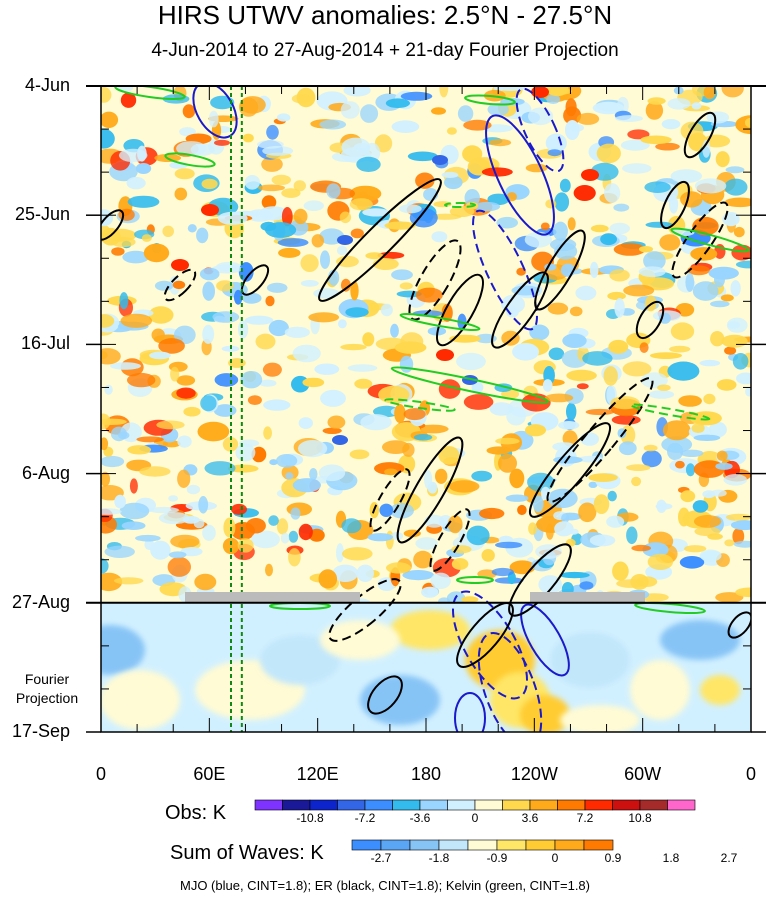  Describe the element at coordinates (439, 858) in the screenshot. I see `waves-colorbar-tick-label: -1.8` at that location.